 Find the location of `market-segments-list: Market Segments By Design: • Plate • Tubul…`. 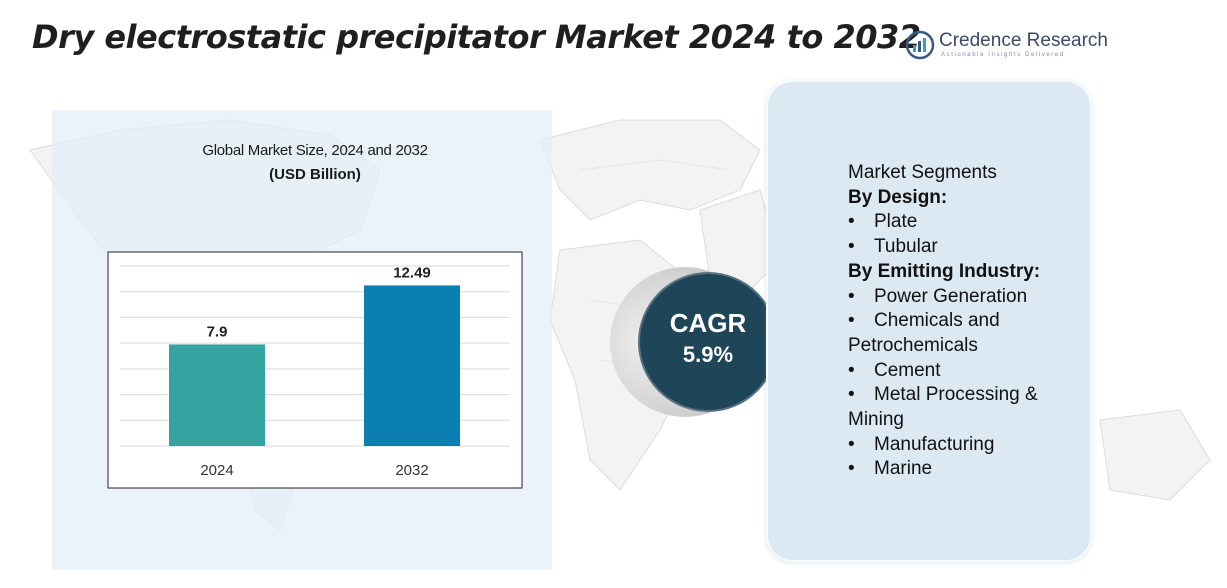

market-segments-list: Market Segments By Design: • Plate • Tubul… is located at coordinates (967, 321).